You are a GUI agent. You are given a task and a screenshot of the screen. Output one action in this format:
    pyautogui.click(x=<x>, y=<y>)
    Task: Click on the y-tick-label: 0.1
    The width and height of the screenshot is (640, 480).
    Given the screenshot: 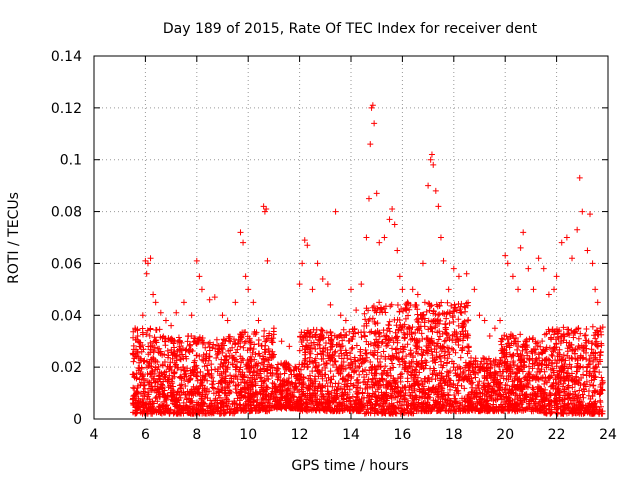 What is the action you would take?
    pyautogui.click(x=71, y=161)
    